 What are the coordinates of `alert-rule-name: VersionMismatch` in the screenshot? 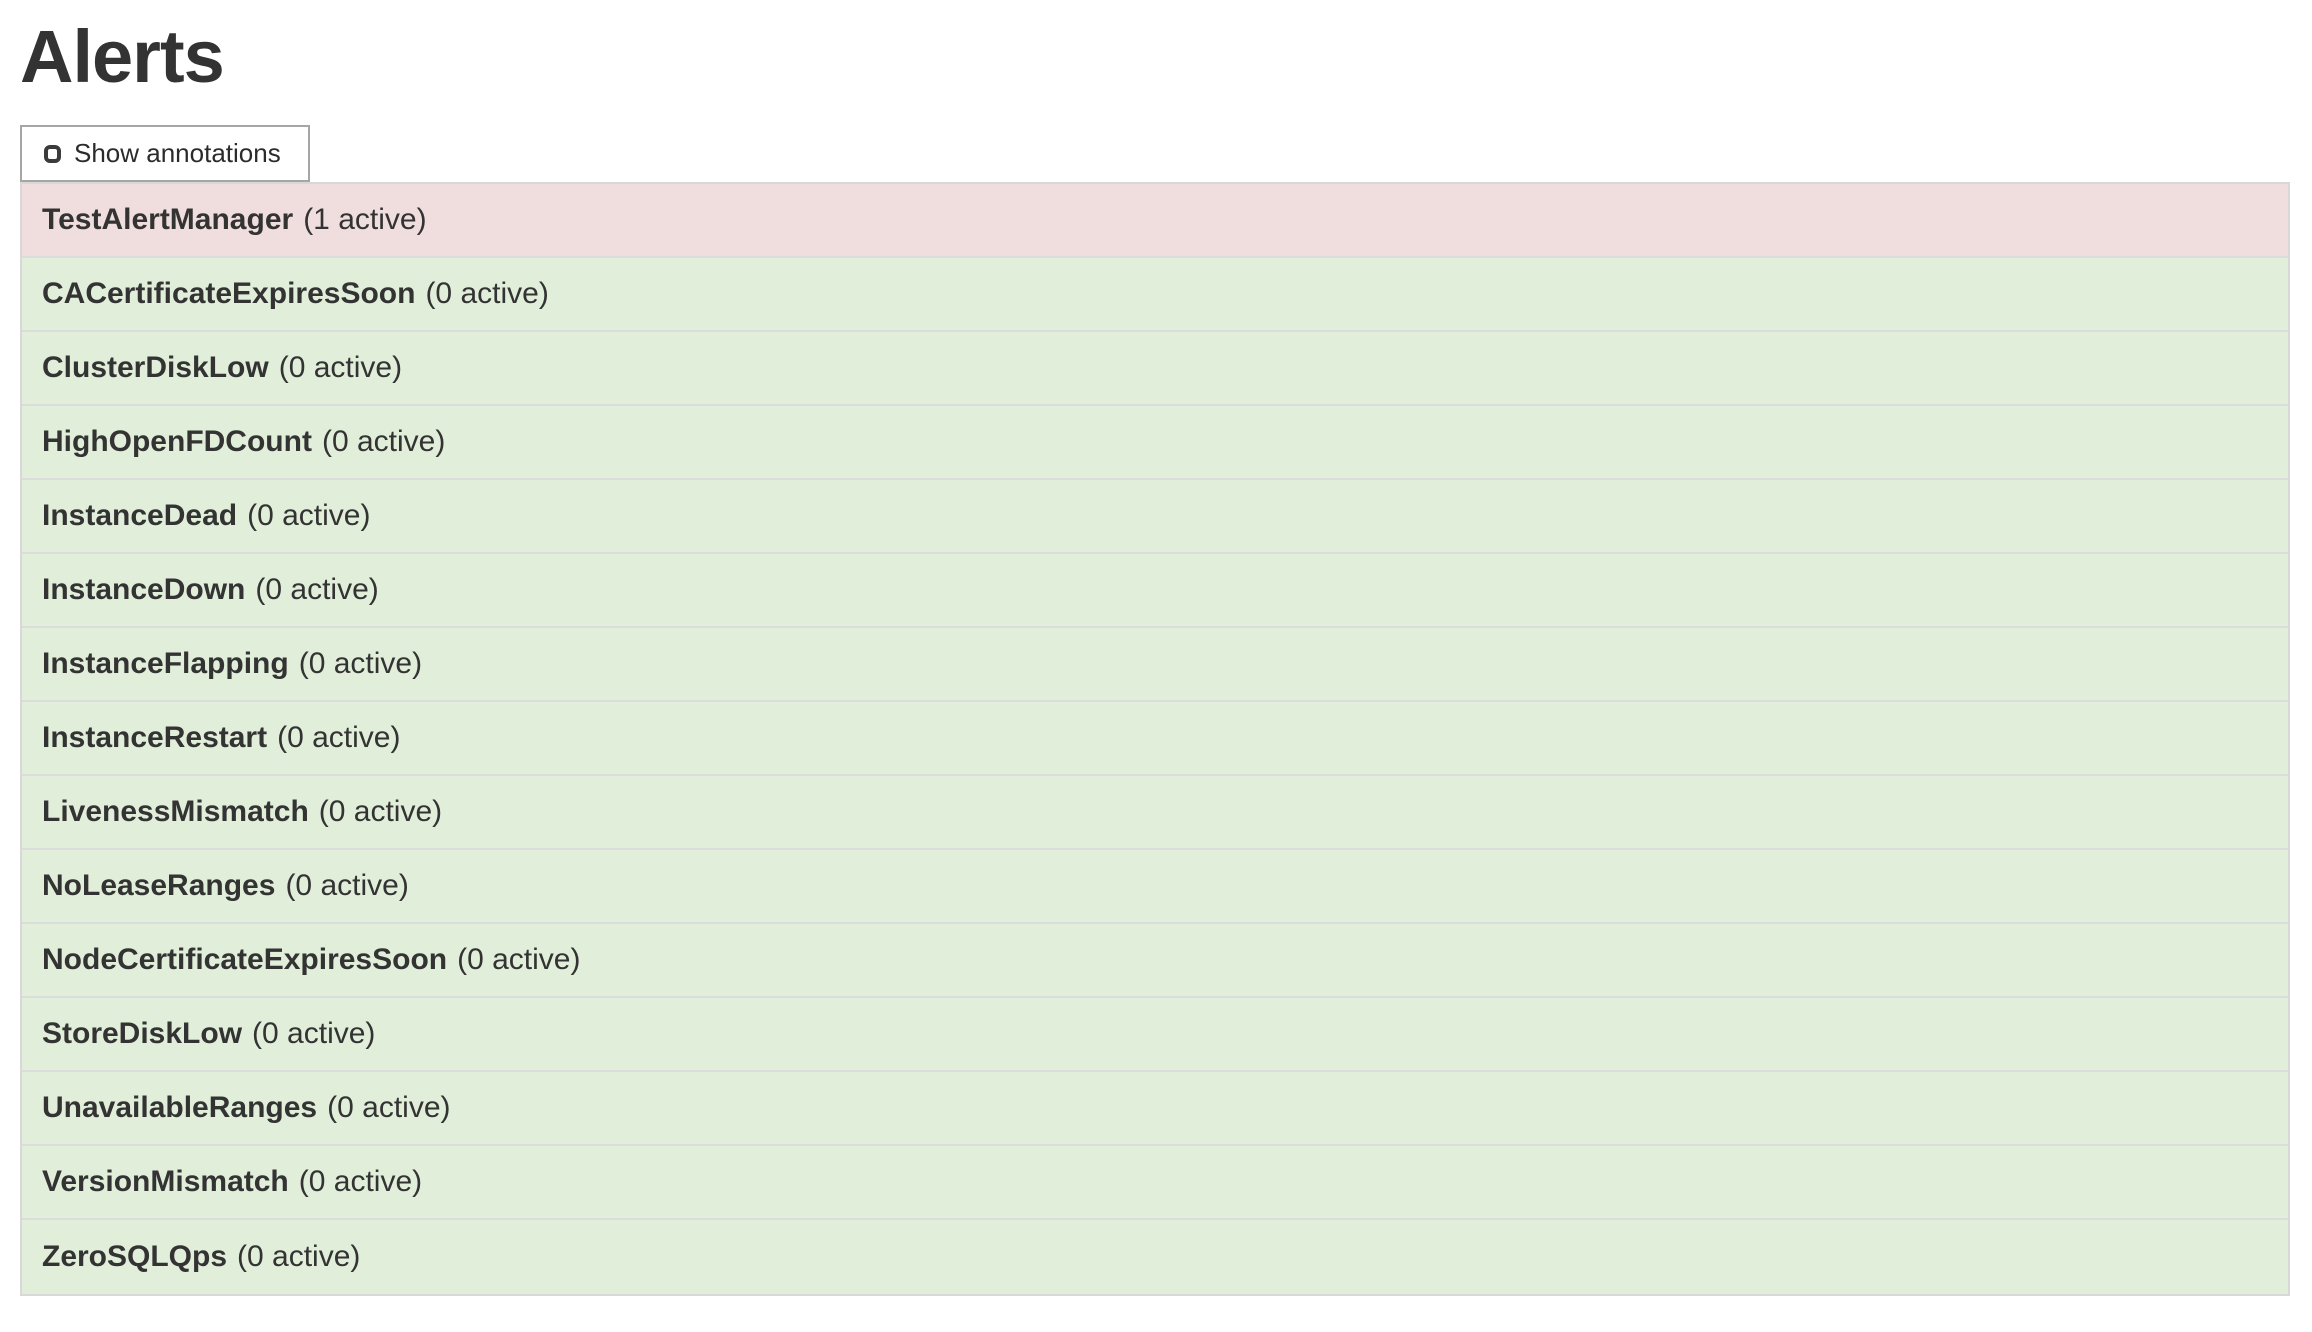 It's located at (165, 1182).